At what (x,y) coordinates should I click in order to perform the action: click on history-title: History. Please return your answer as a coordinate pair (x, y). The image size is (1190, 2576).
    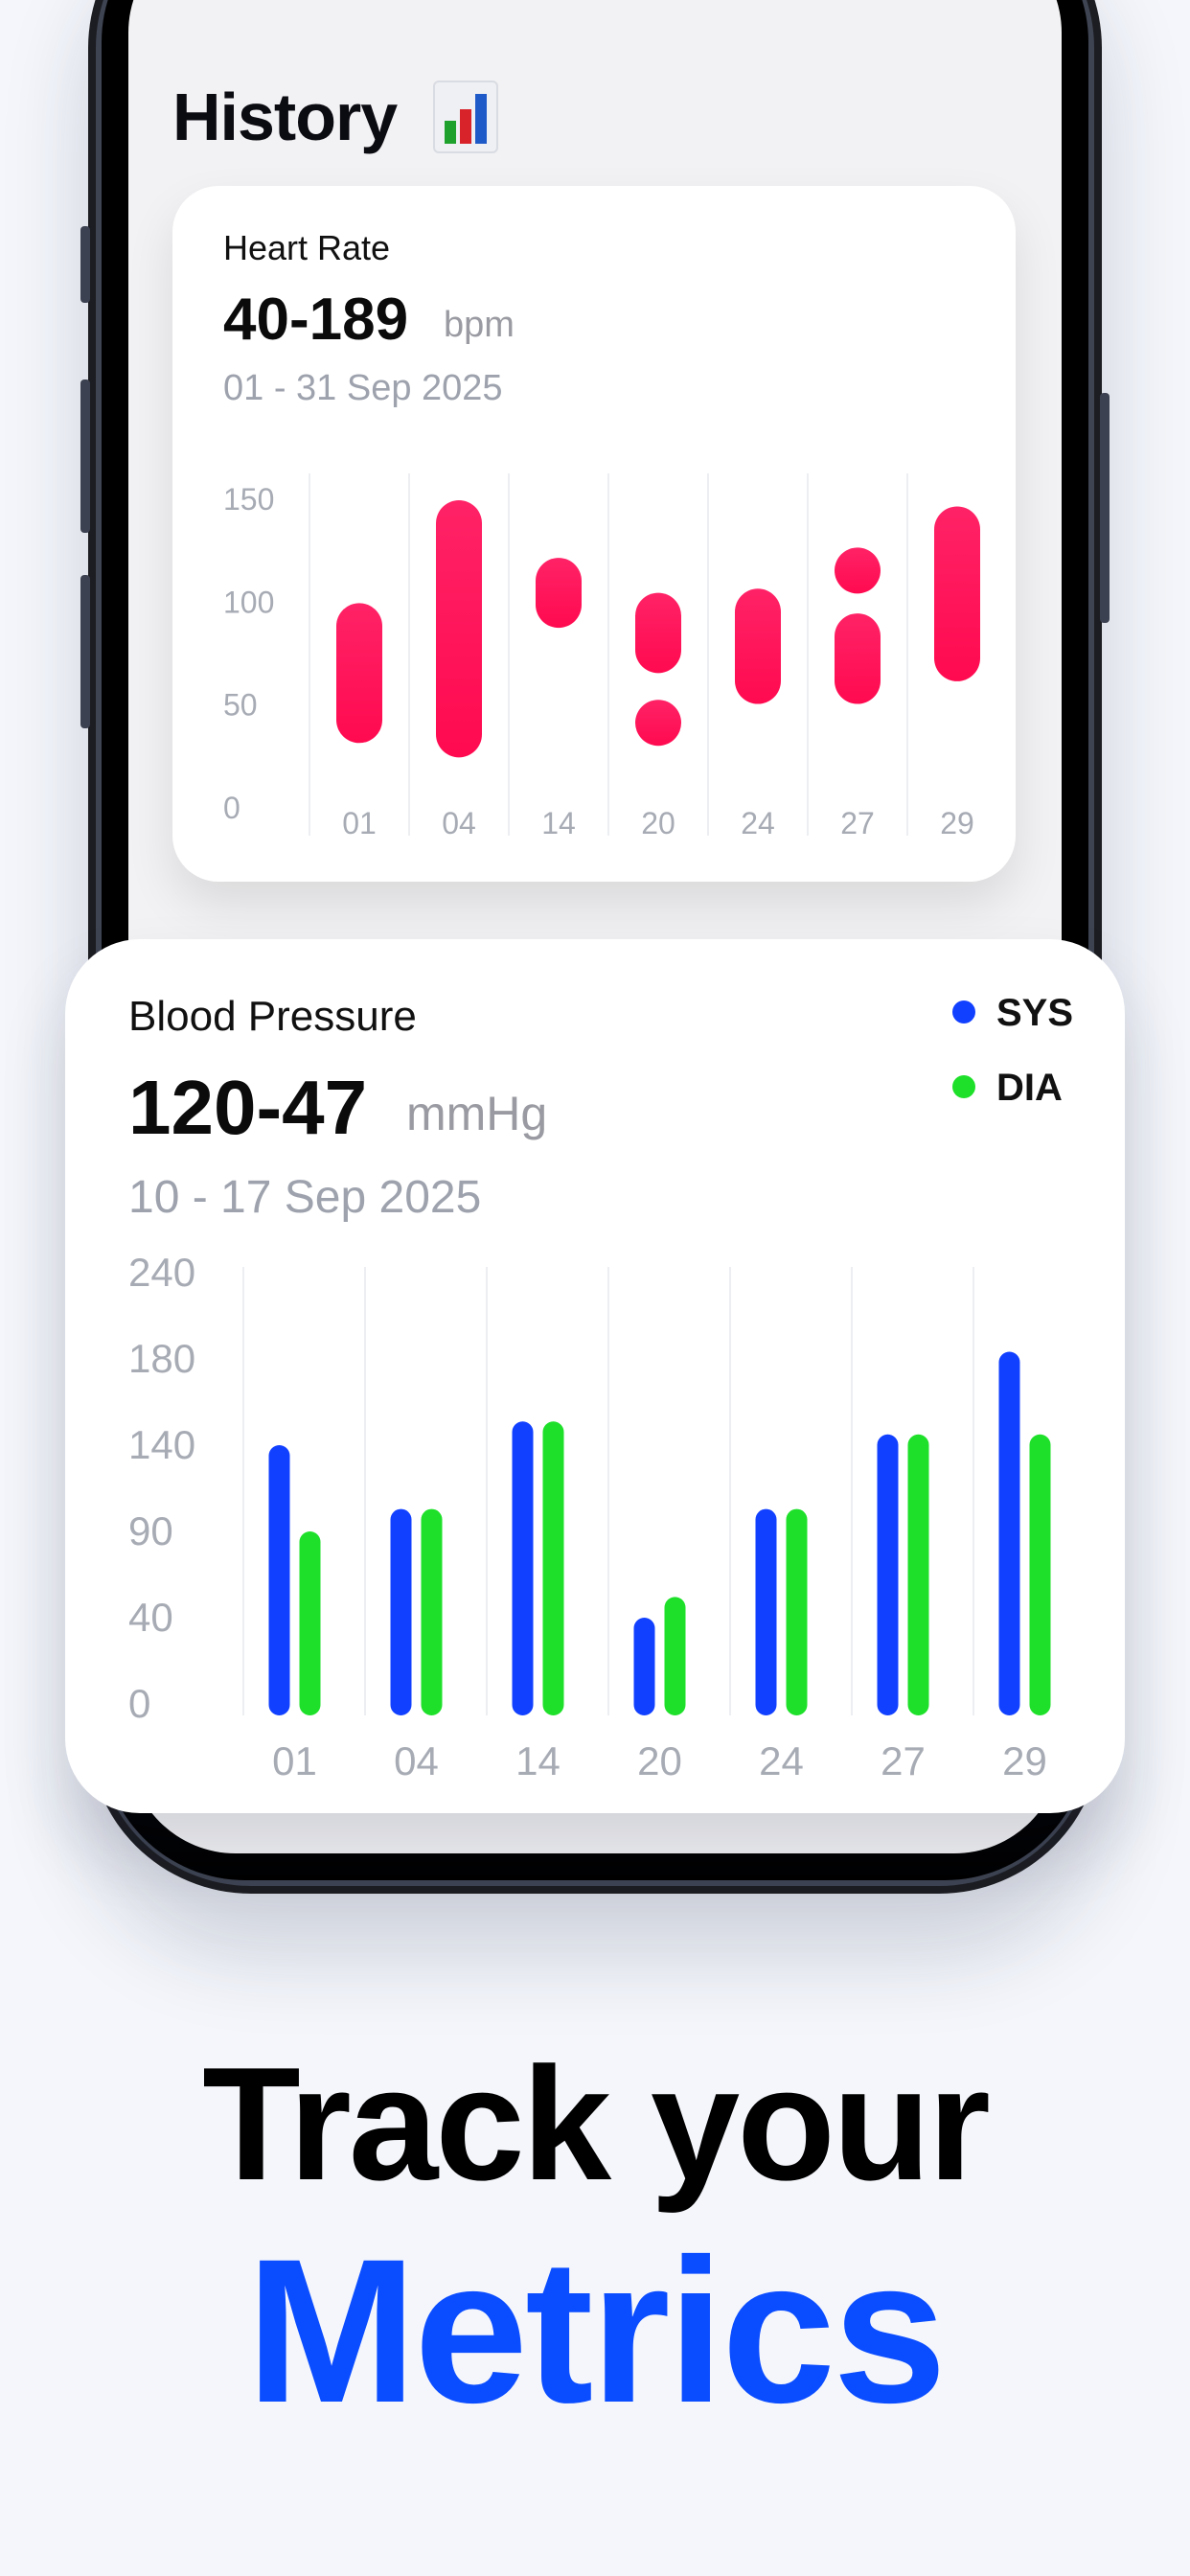
    Looking at the image, I should click on (285, 117).